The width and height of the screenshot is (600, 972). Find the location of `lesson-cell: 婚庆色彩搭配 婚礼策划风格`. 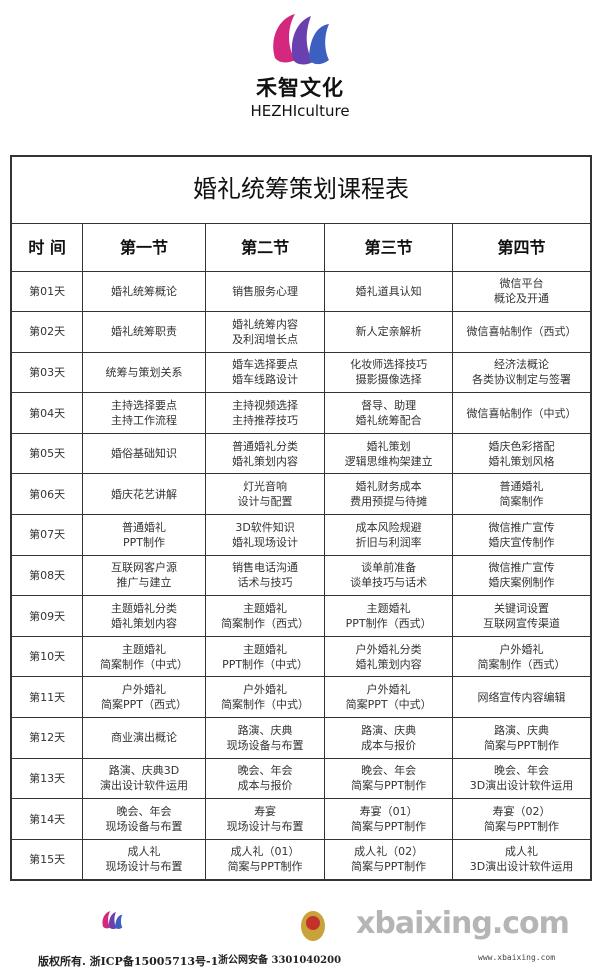

lesson-cell: 婚庆色彩搭配 婚礼策划风格 is located at coordinates (521, 453).